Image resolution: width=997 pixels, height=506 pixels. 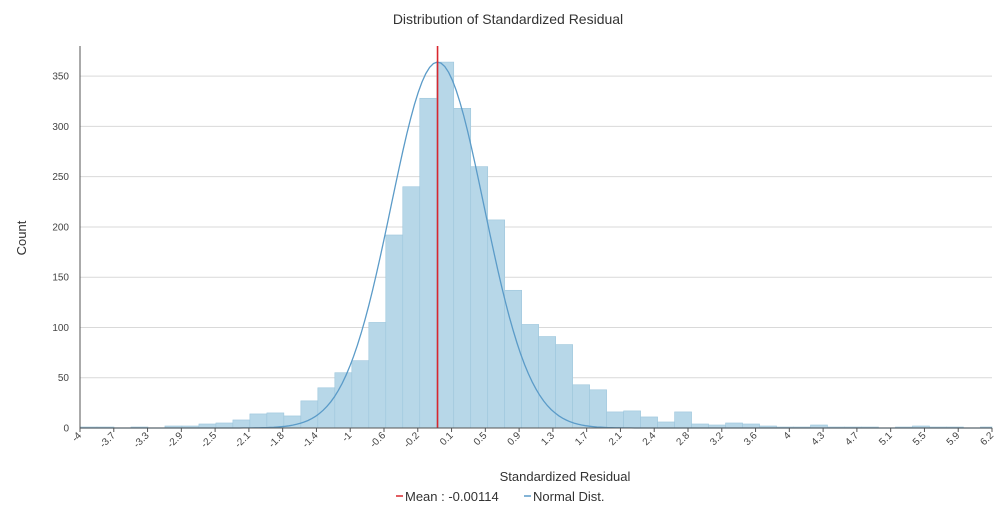 I want to click on y-tick-label: 150, so click(x=60, y=278).